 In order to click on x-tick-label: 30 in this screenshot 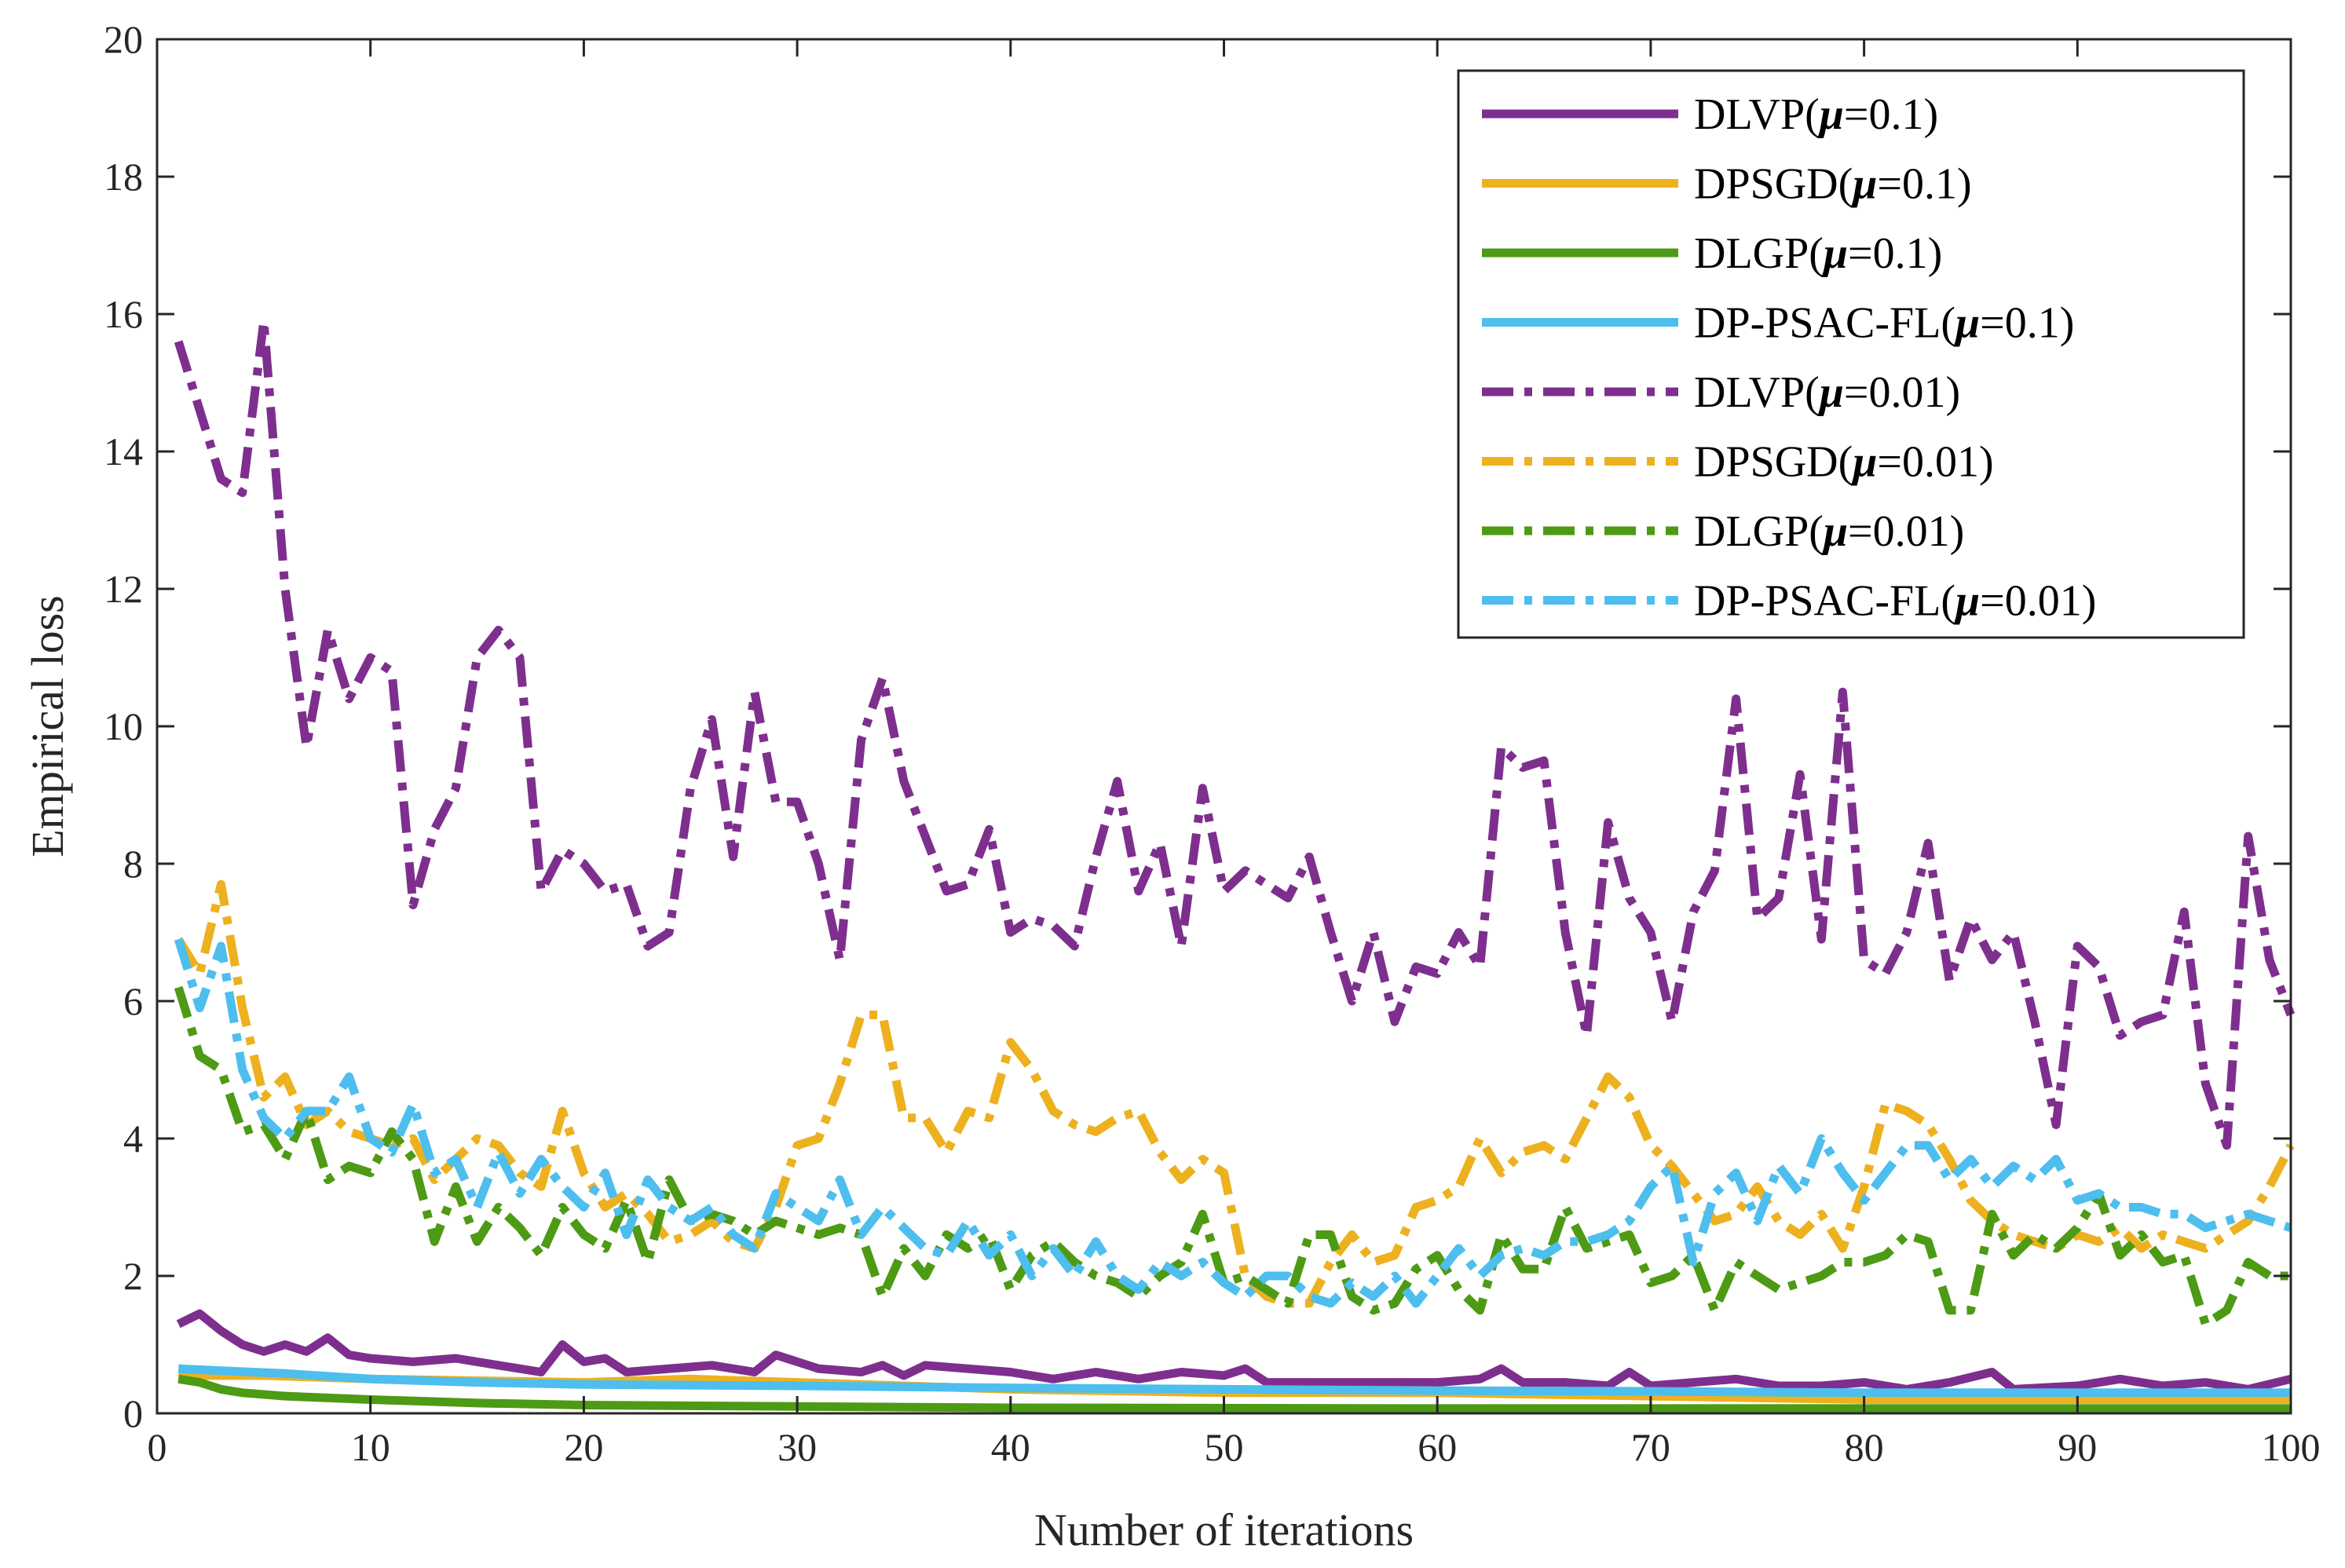, I will do `click(797, 1447)`.